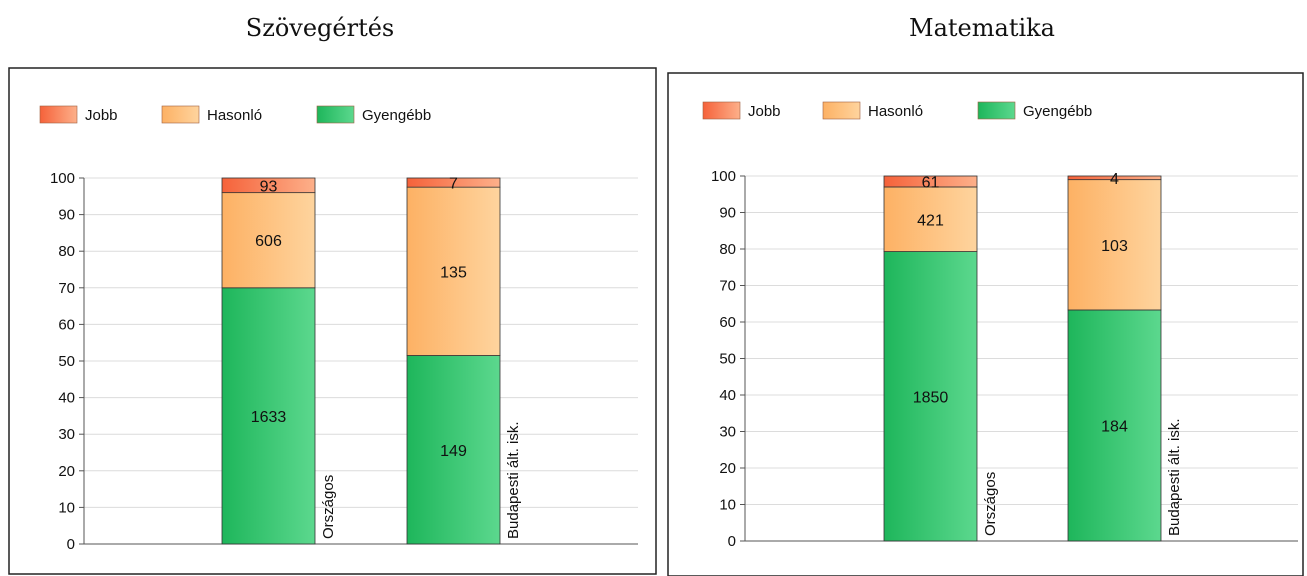 This screenshot has height=576, width=1307. I want to click on data-label-hasonlo-orszagos: 606, so click(268, 241).